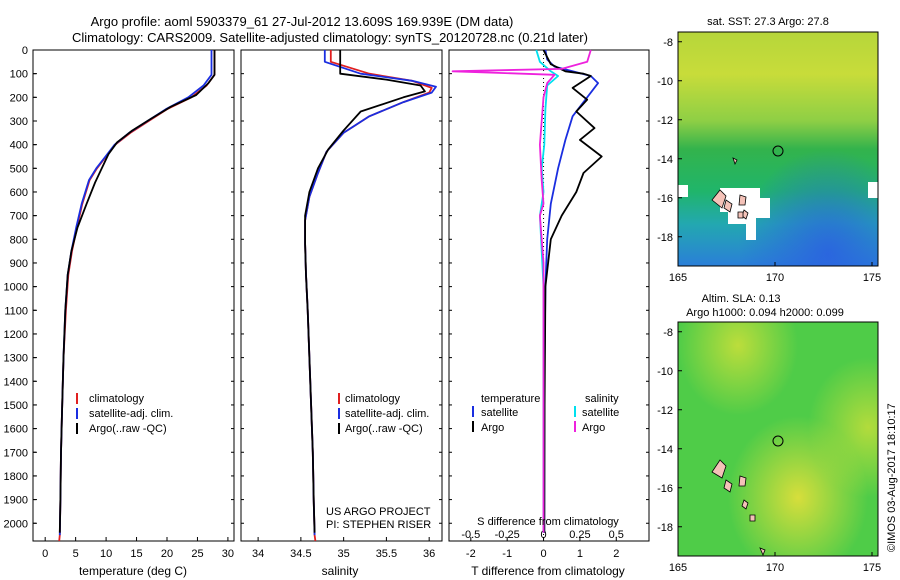 This screenshot has width=900, height=580. I want to click on lat-tick-label: -12, so click(665, 411).